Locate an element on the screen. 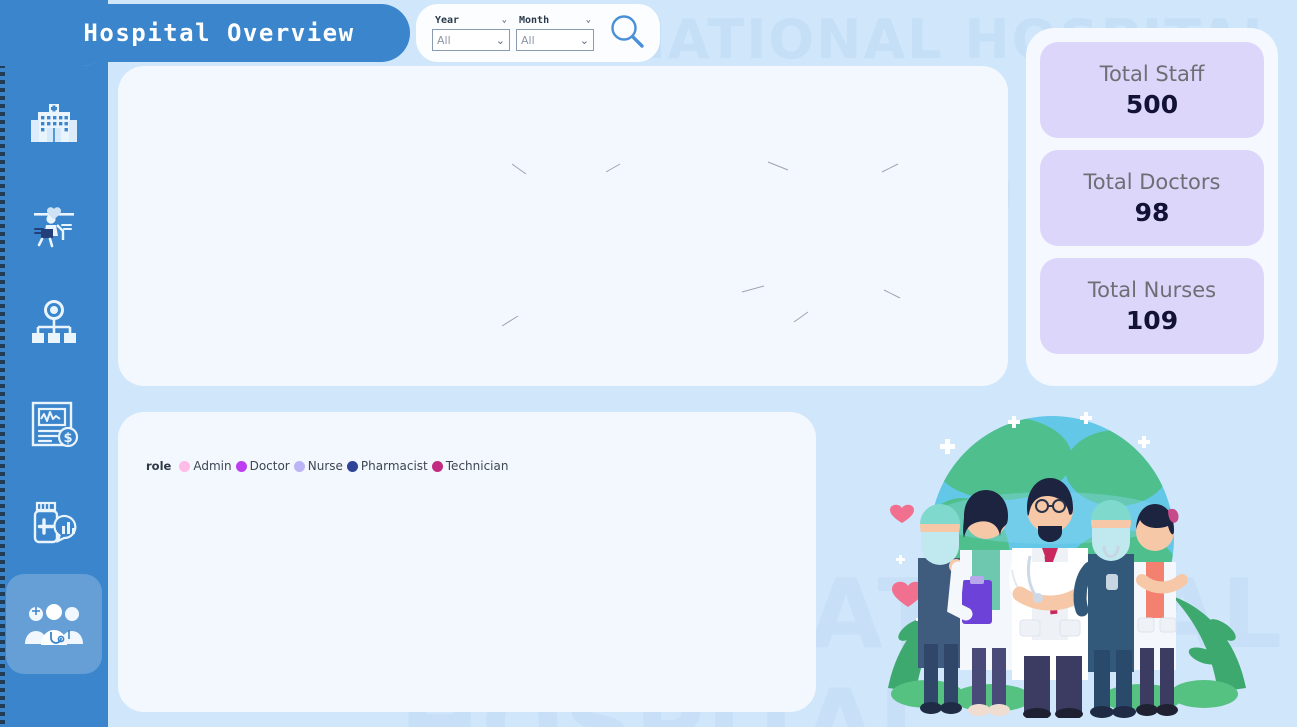 The image size is (1297, 727). filter-year-header: Year ⌄ is located at coordinates (471, 22).